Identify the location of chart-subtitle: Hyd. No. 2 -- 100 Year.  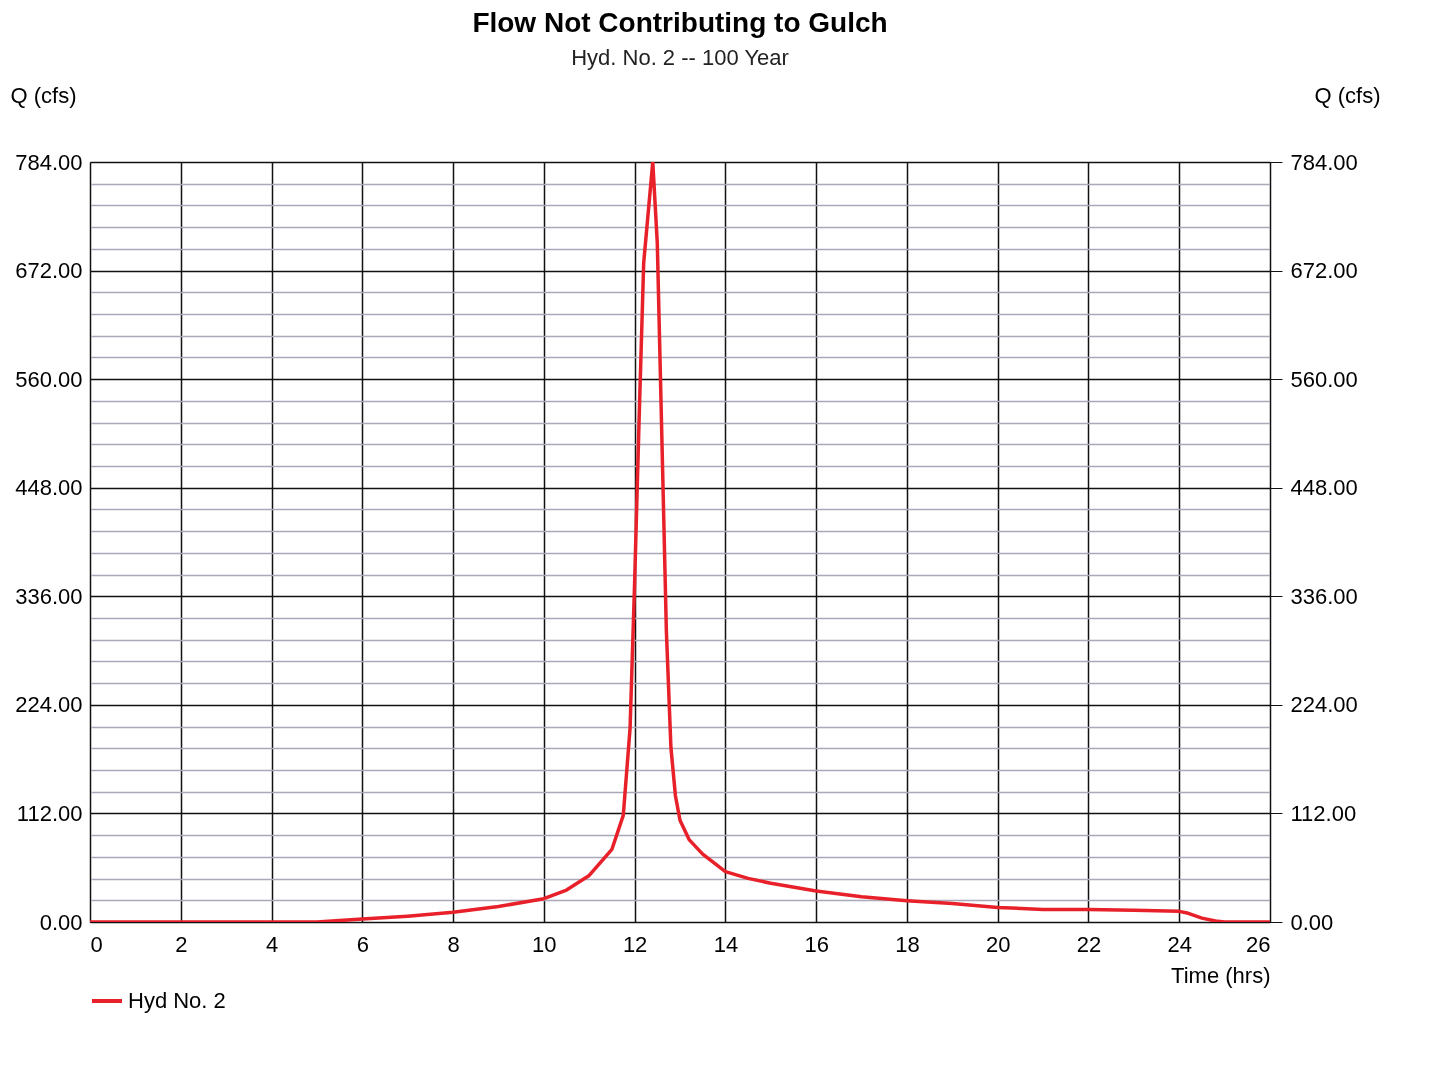
(680, 57).